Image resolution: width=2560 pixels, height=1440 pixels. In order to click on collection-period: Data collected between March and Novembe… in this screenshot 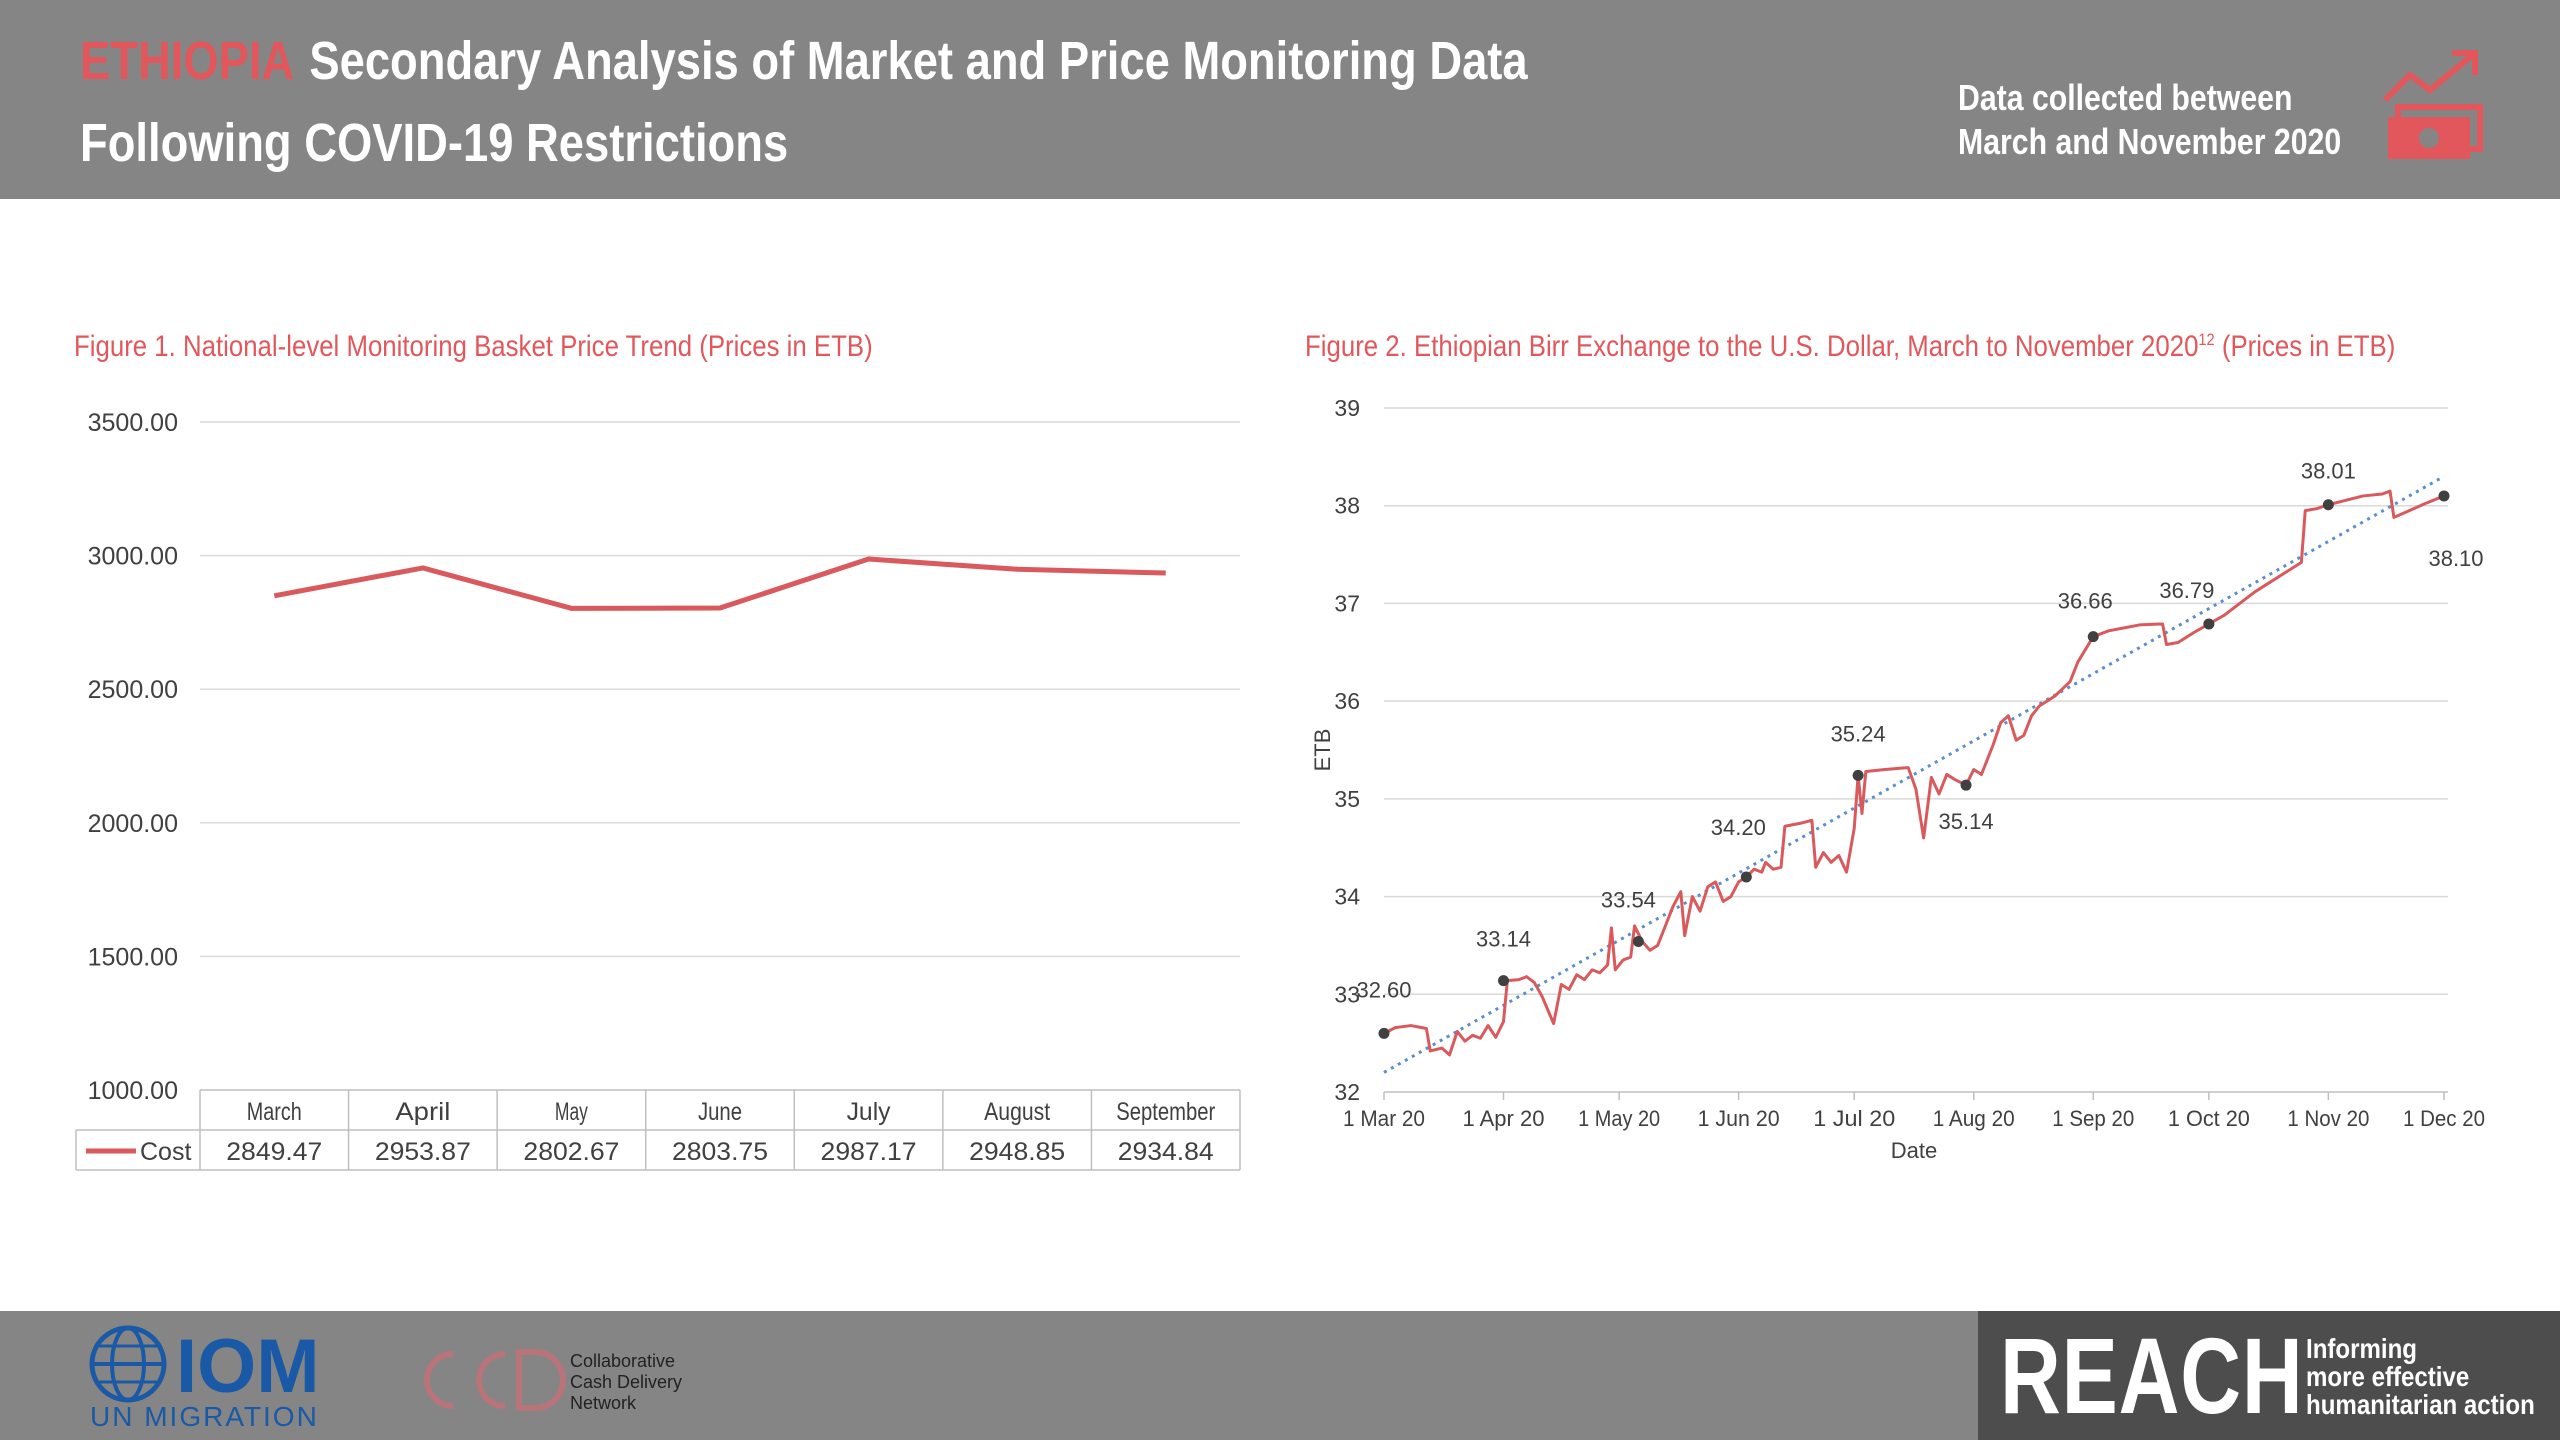, I will do `click(2149, 120)`.